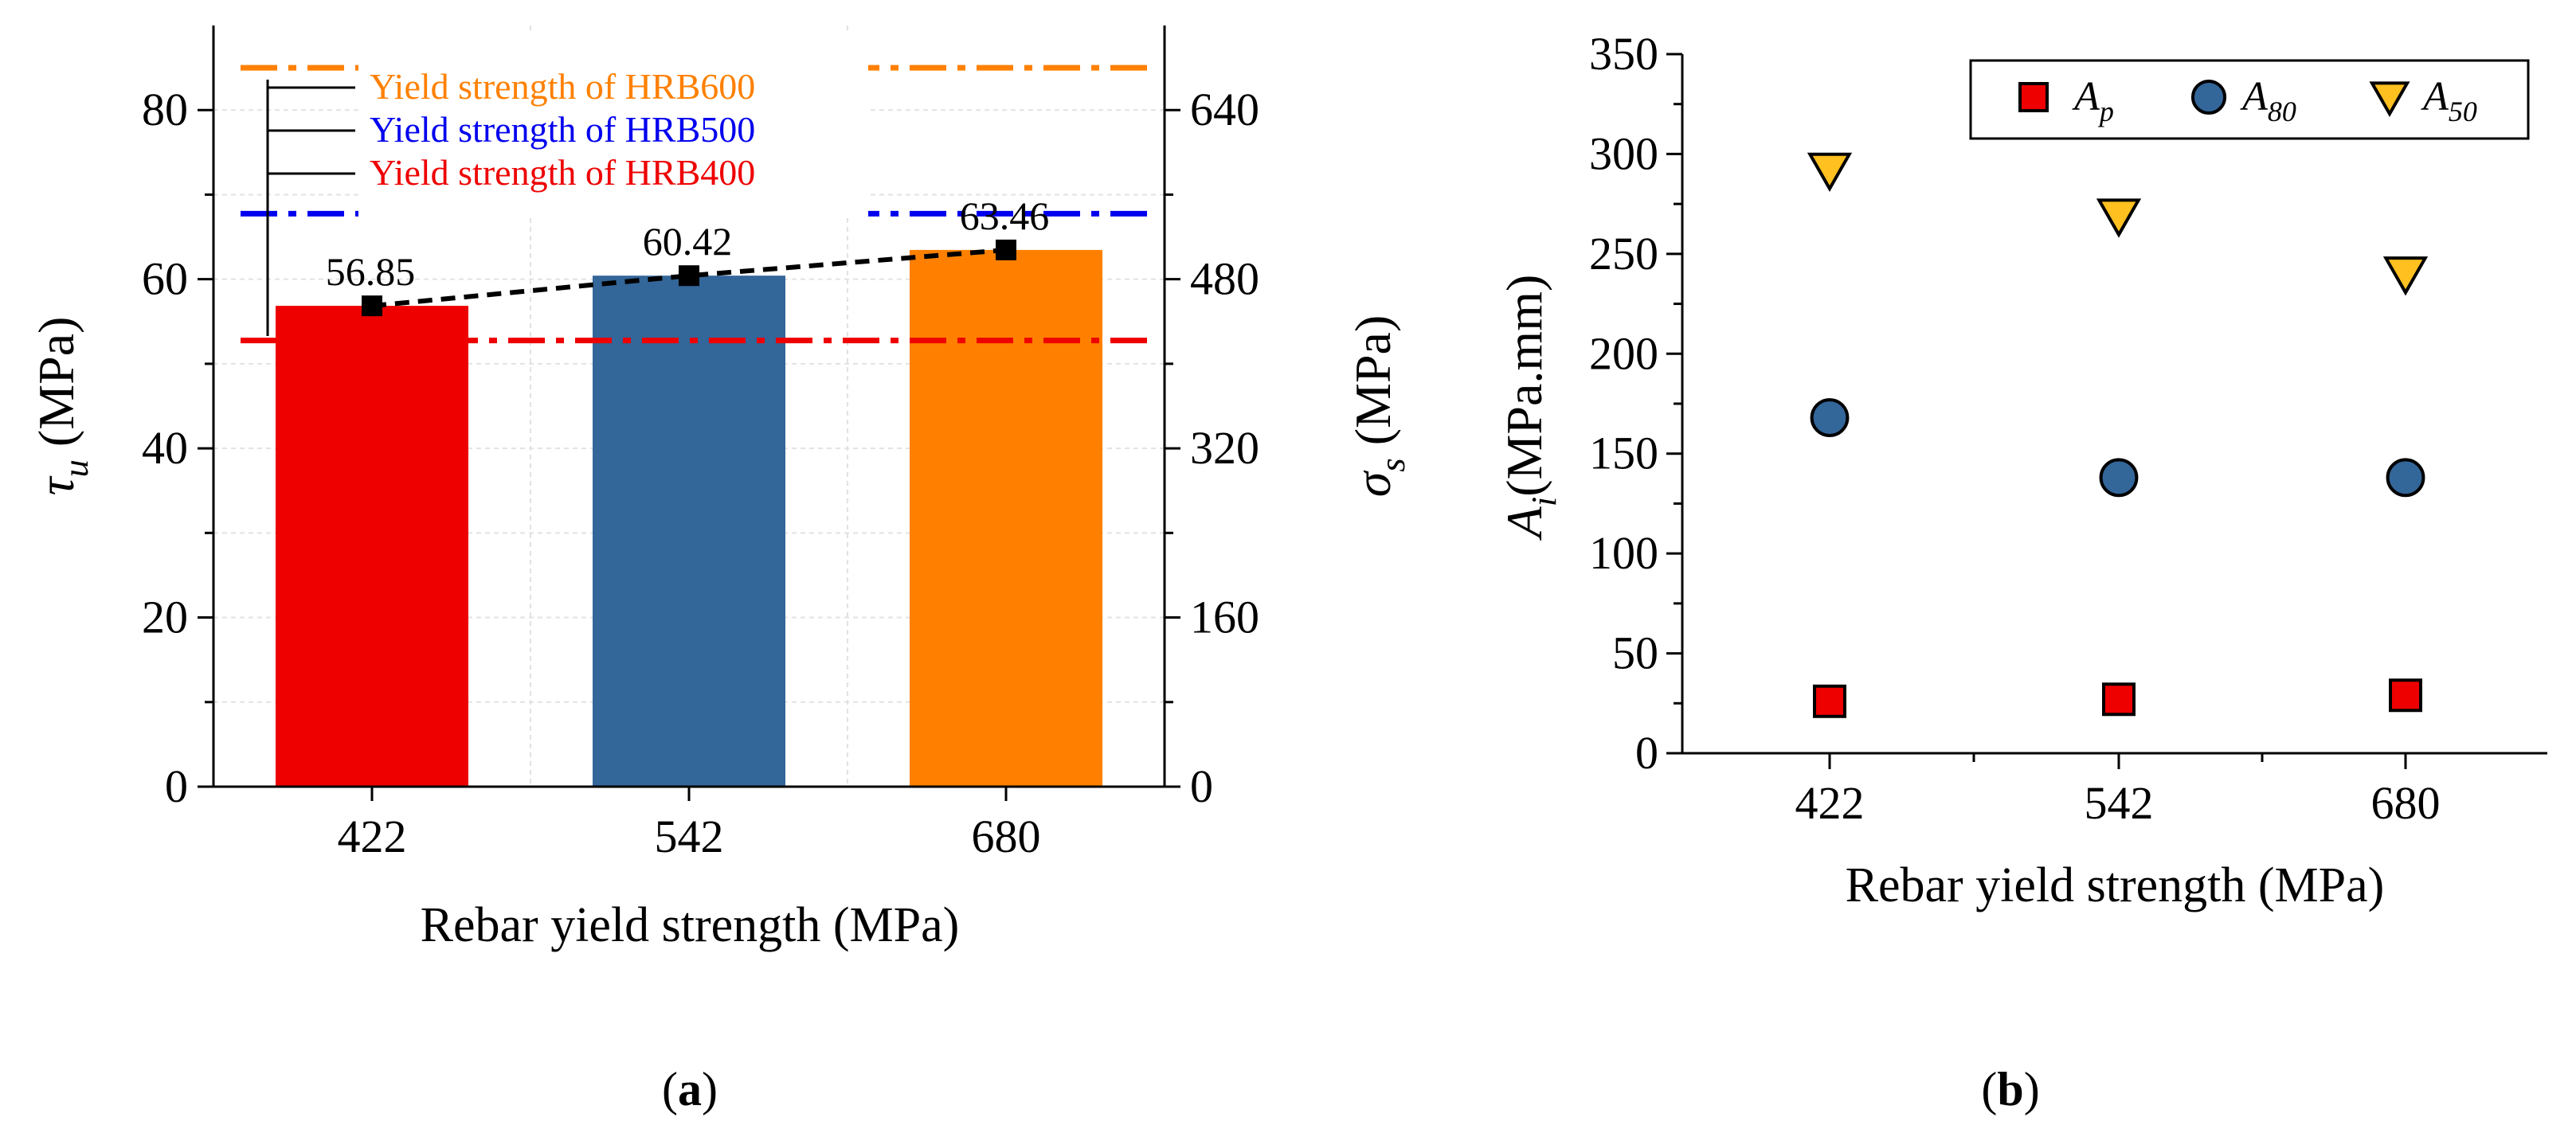 The image size is (2576, 1137). I want to click on panel-caption-b: (b), so click(2010, 1089).